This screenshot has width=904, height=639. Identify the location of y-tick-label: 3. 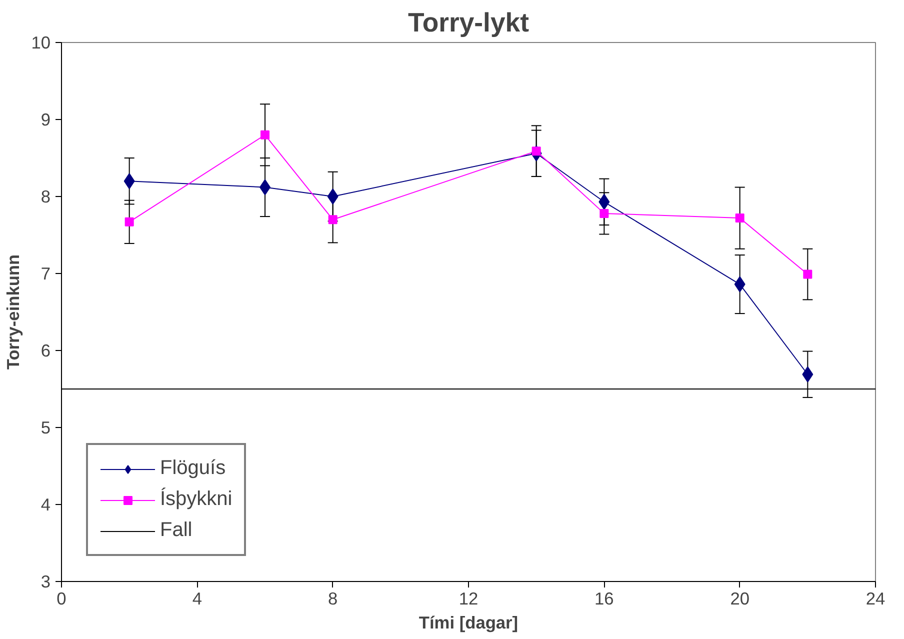
(45, 582).